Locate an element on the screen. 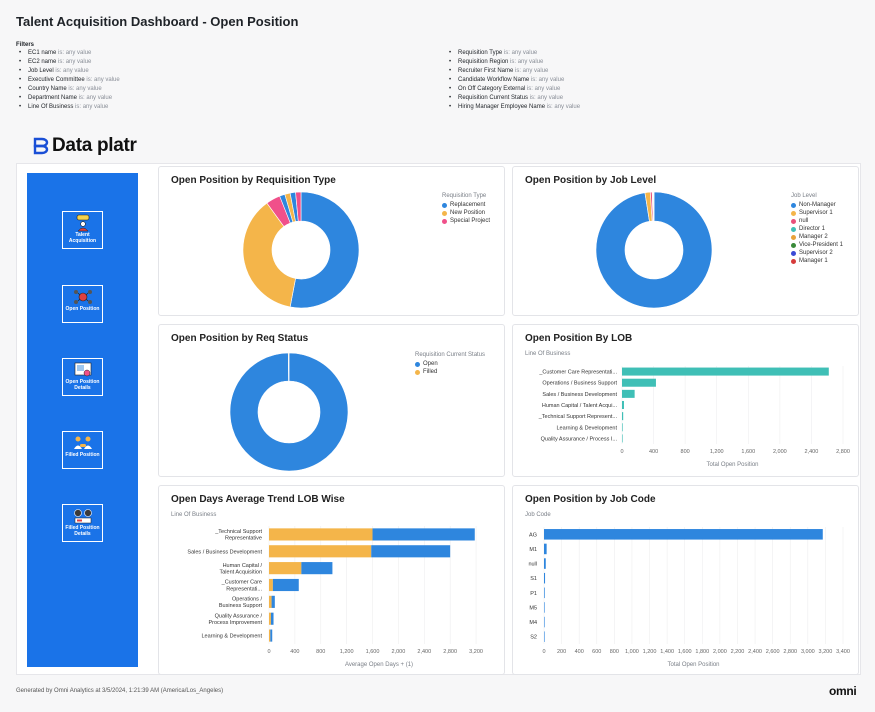 Image resolution: width=875 pixels, height=712 pixels. legend-item: Manager 1 is located at coordinates (817, 261).